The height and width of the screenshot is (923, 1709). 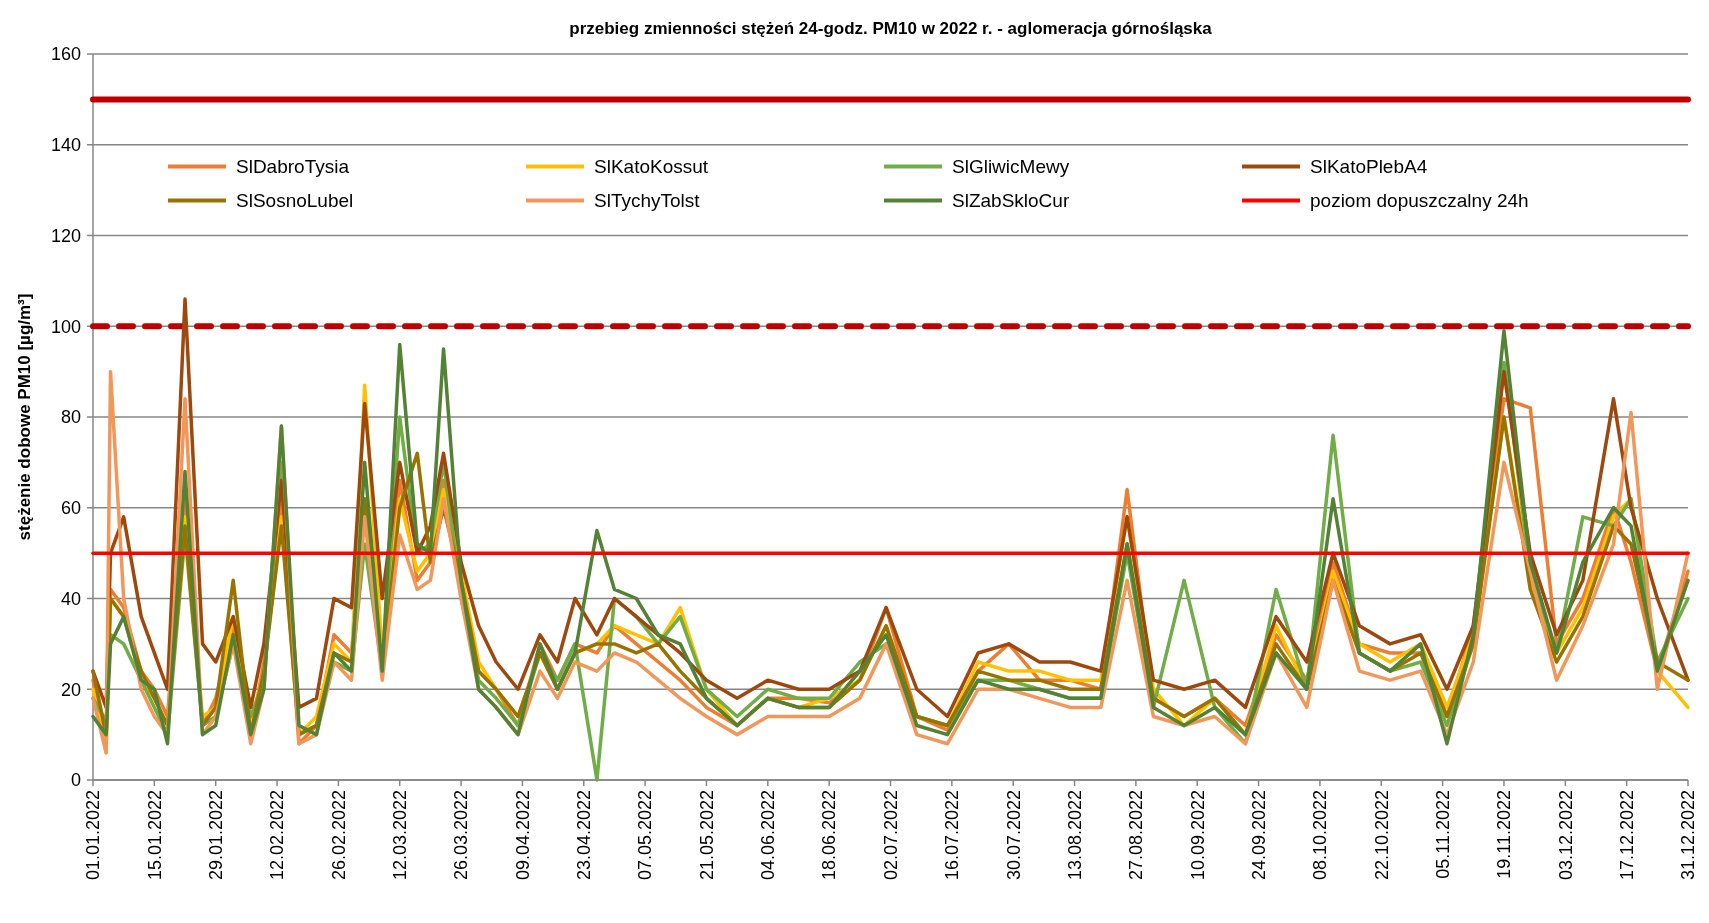 What do you see at coordinates (1442, 834) in the screenshot?
I see `x-tick-label: 05.11.2022` at bounding box center [1442, 834].